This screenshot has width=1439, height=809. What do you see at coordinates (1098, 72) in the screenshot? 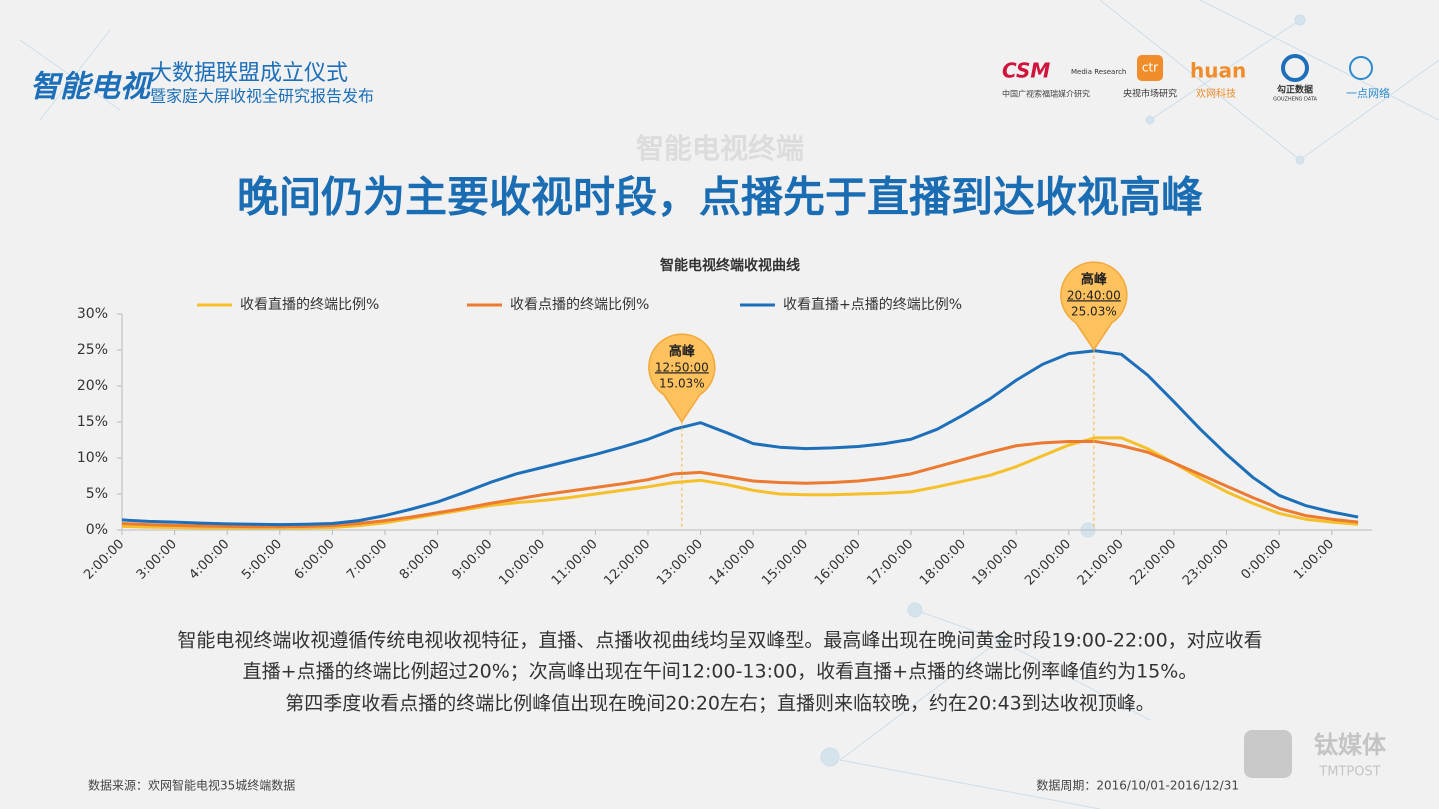
I see `partner-sub: Media Research` at bounding box center [1098, 72].